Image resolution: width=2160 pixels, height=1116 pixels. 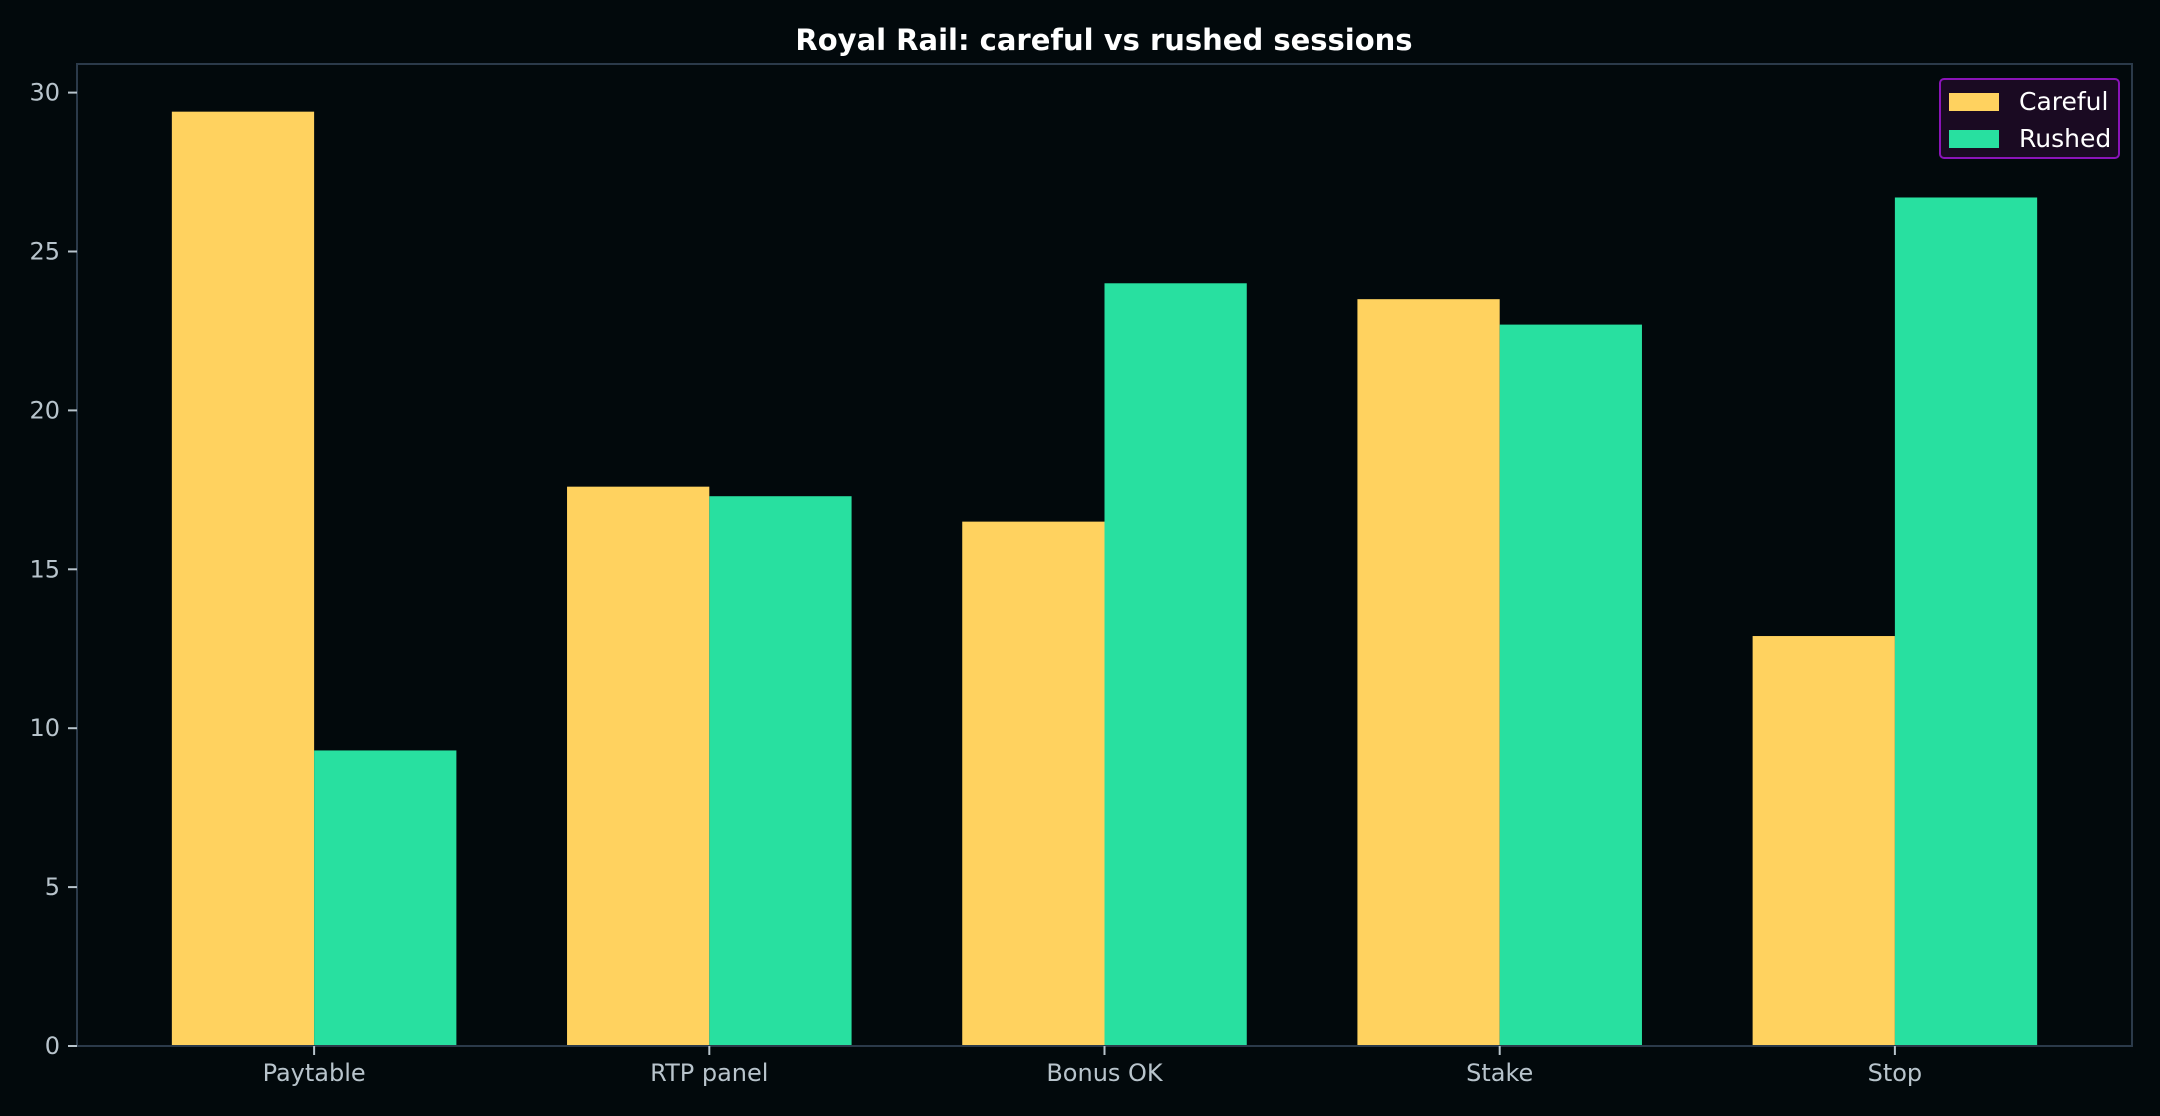 I want to click on x-tick-label: Stop, so click(x=1895, y=1073).